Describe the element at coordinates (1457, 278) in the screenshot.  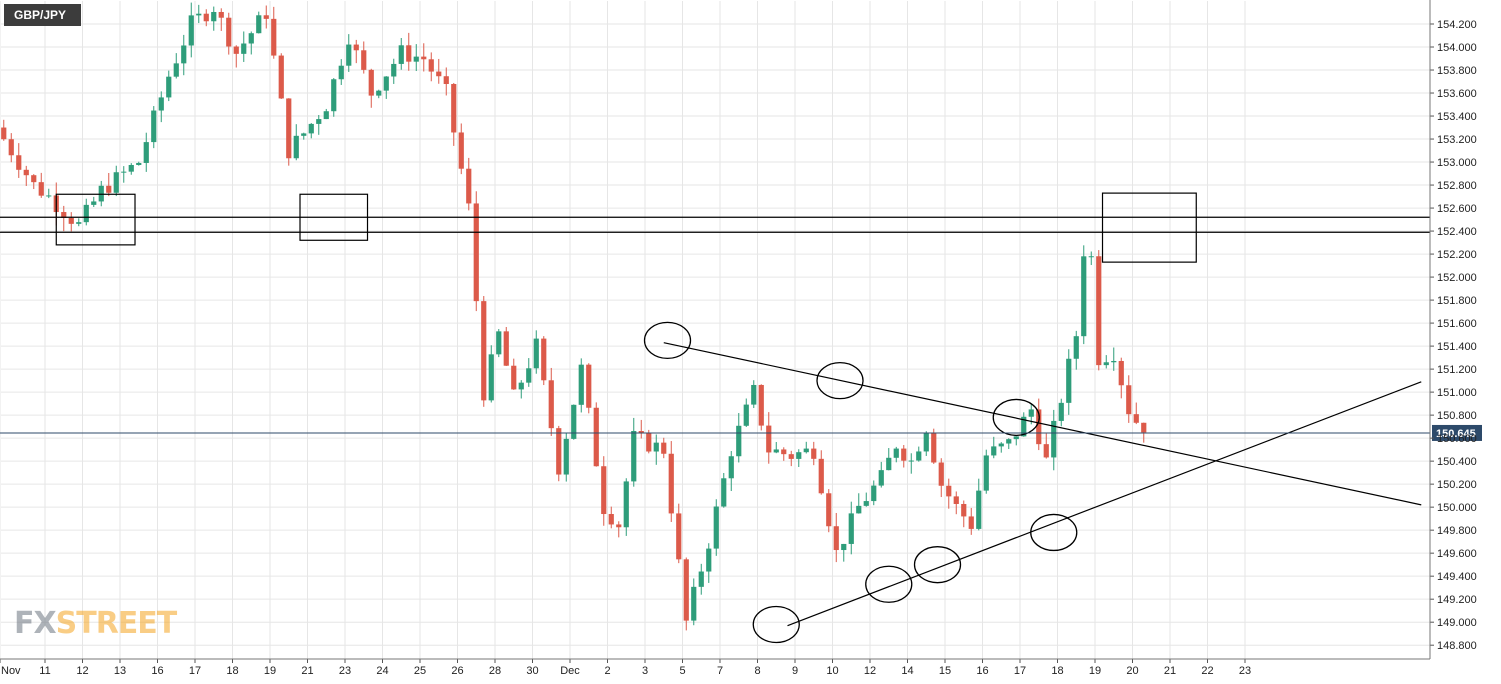
I see `y-tick-label: 152.000` at that location.